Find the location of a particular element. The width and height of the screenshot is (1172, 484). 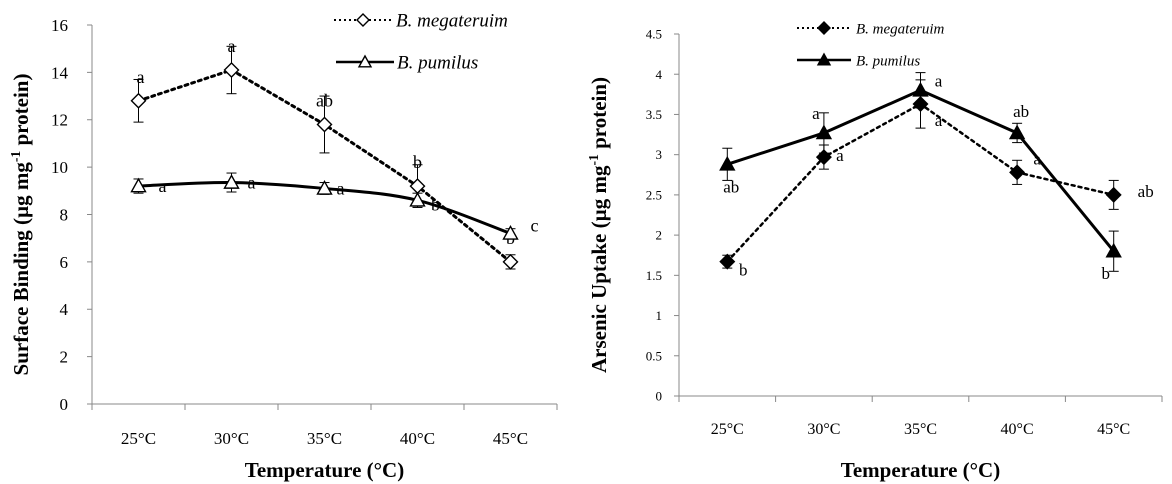

y-tick-label: 12 is located at coordinates (59, 120).